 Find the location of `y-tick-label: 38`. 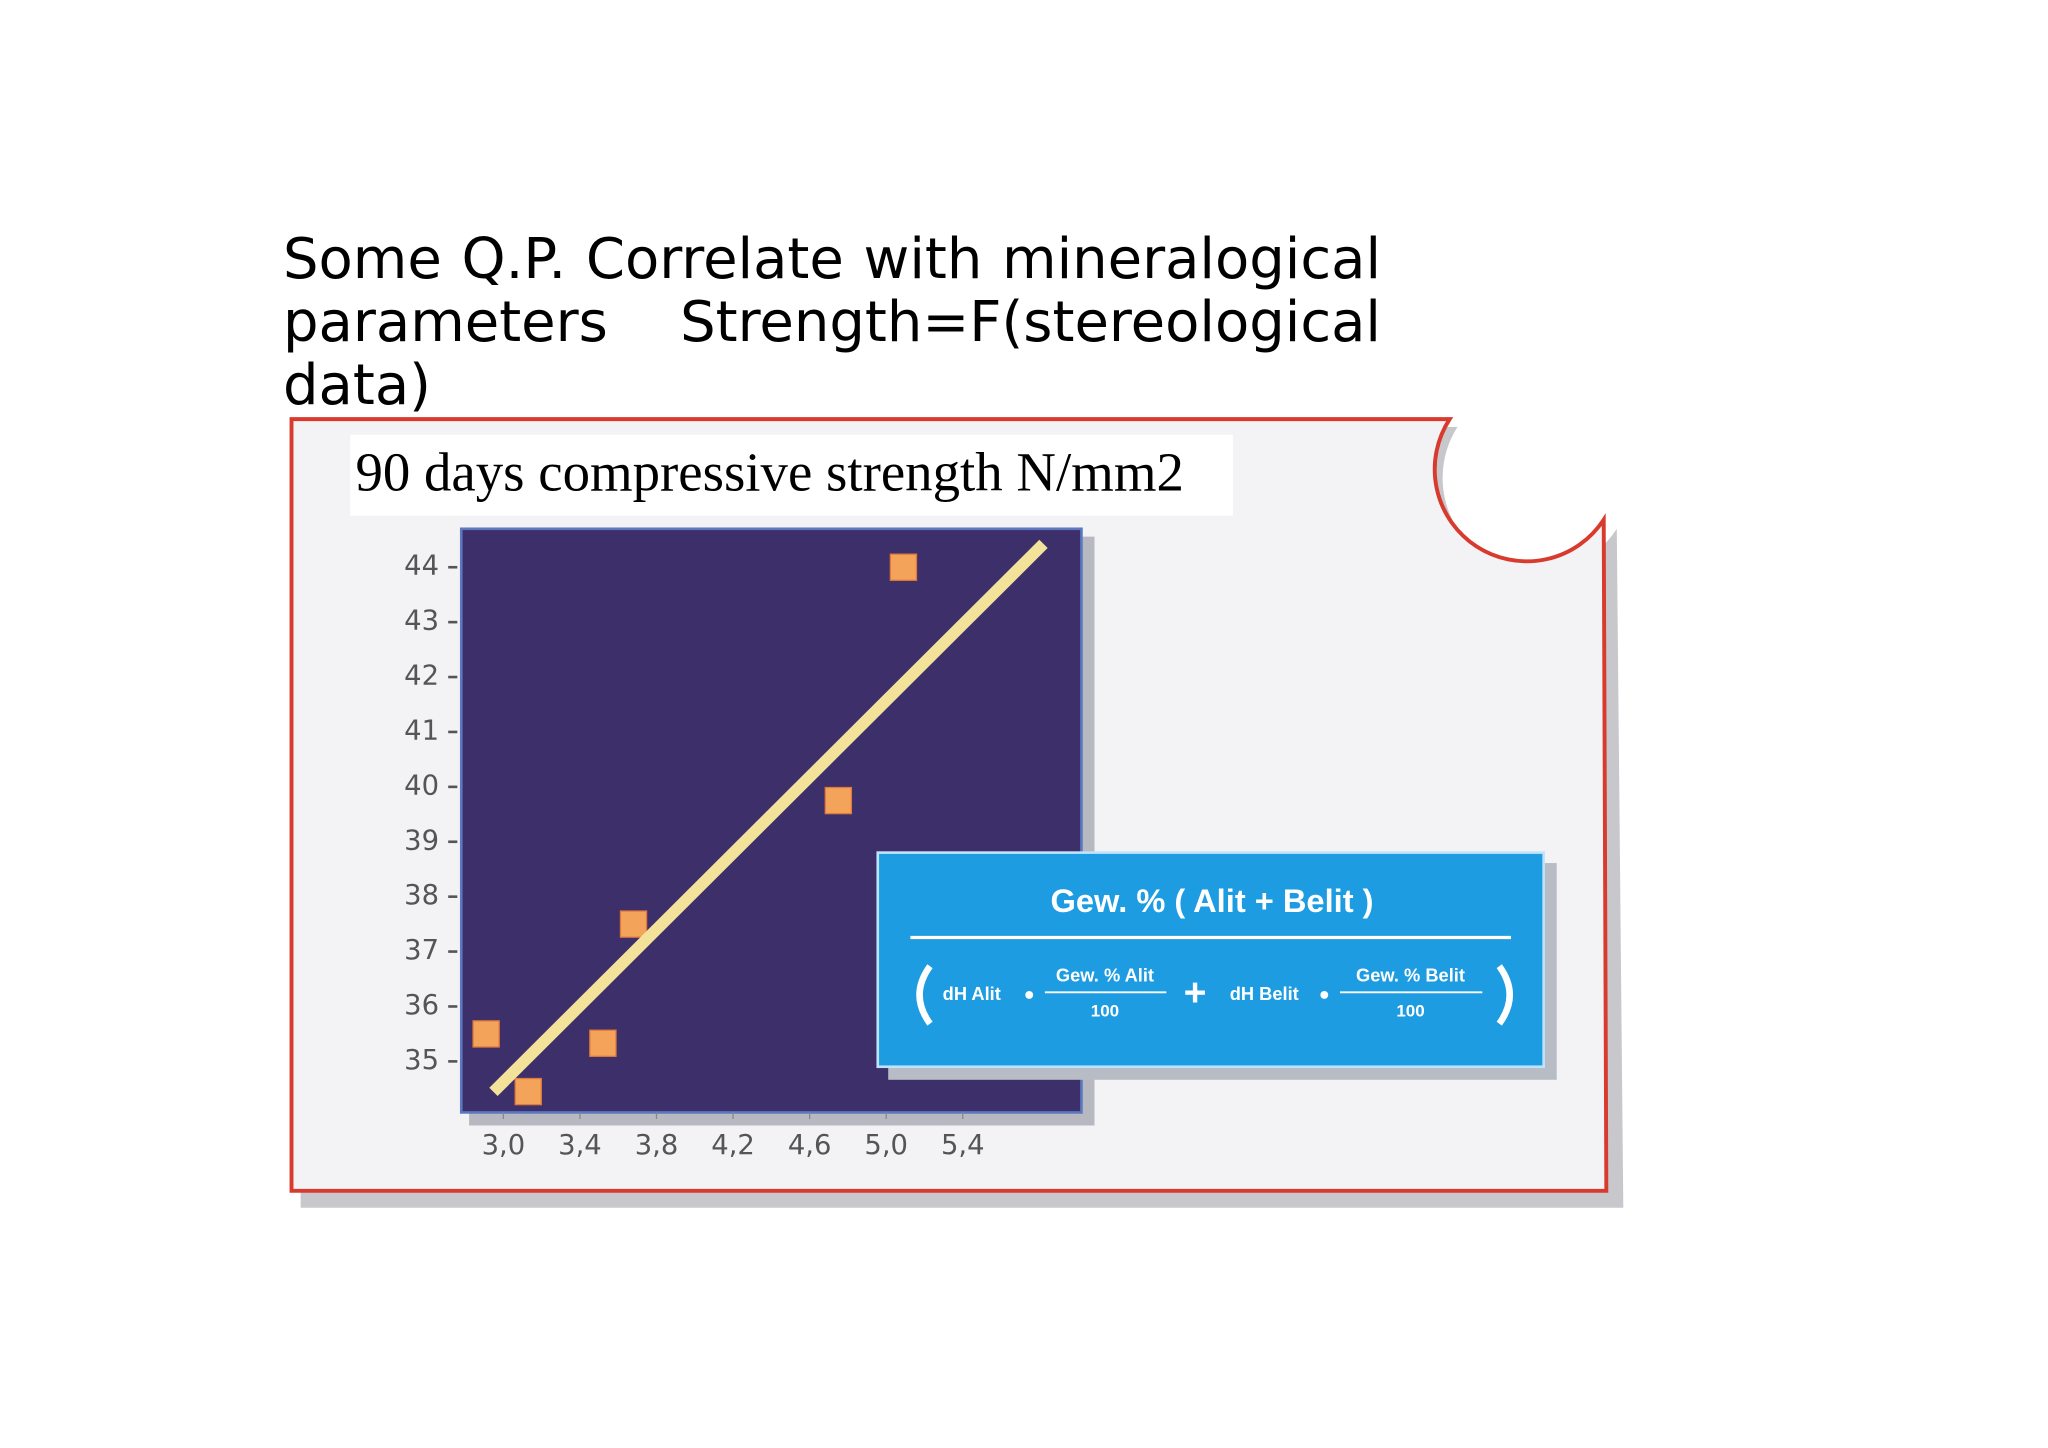

y-tick-label: 38 is located at coordinates (421, 895).